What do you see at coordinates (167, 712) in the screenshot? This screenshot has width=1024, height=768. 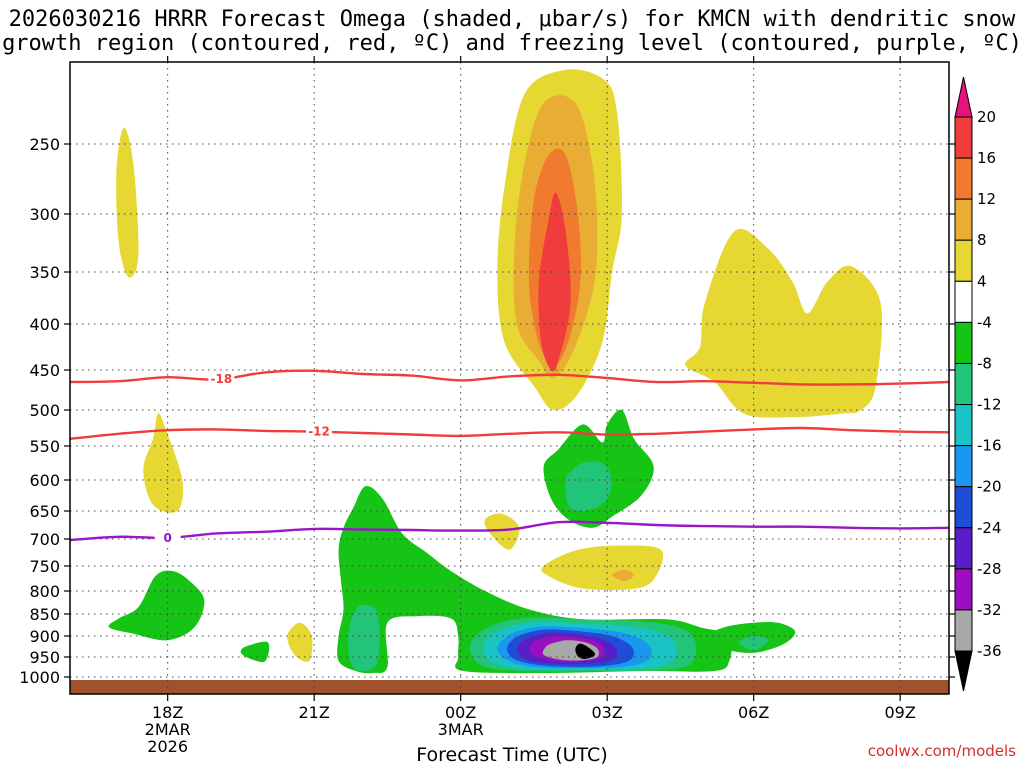 I see `x-tick-label-2-0: 18Z` at bounding box center [167, 712].